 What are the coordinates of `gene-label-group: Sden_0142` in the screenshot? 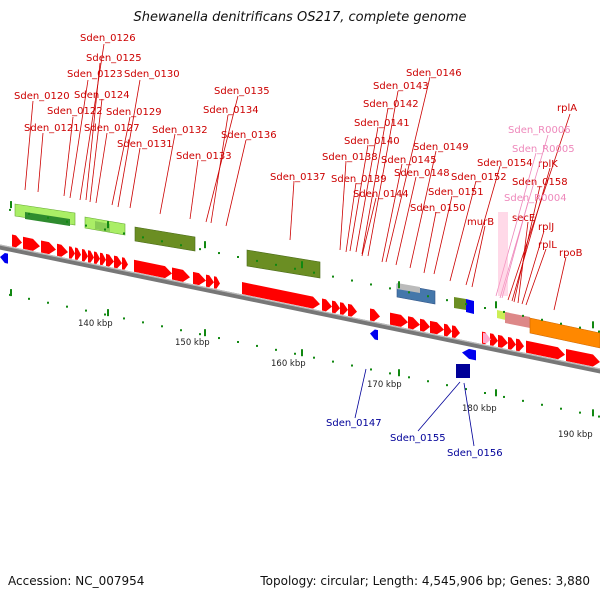 It's located at (390, 177).